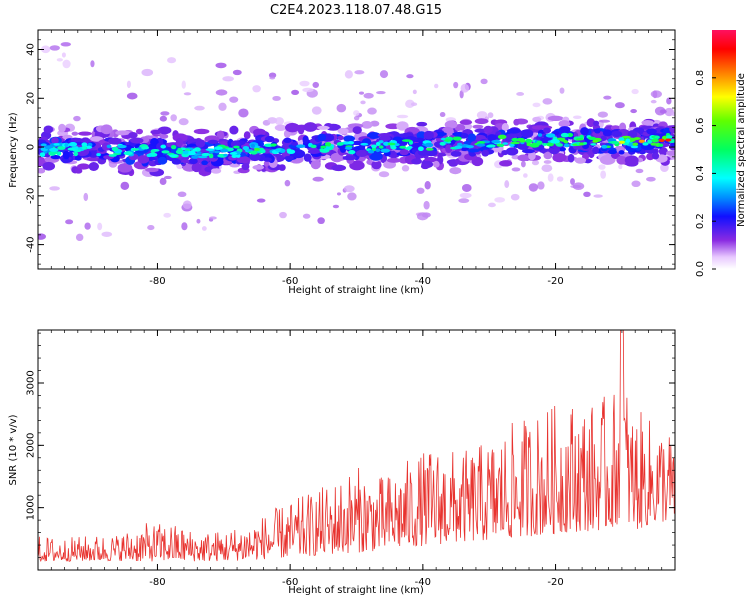  Describe the element at coordinates (423, 582) in the screenshot. I see `snr-xtick-label: -40` at that location.